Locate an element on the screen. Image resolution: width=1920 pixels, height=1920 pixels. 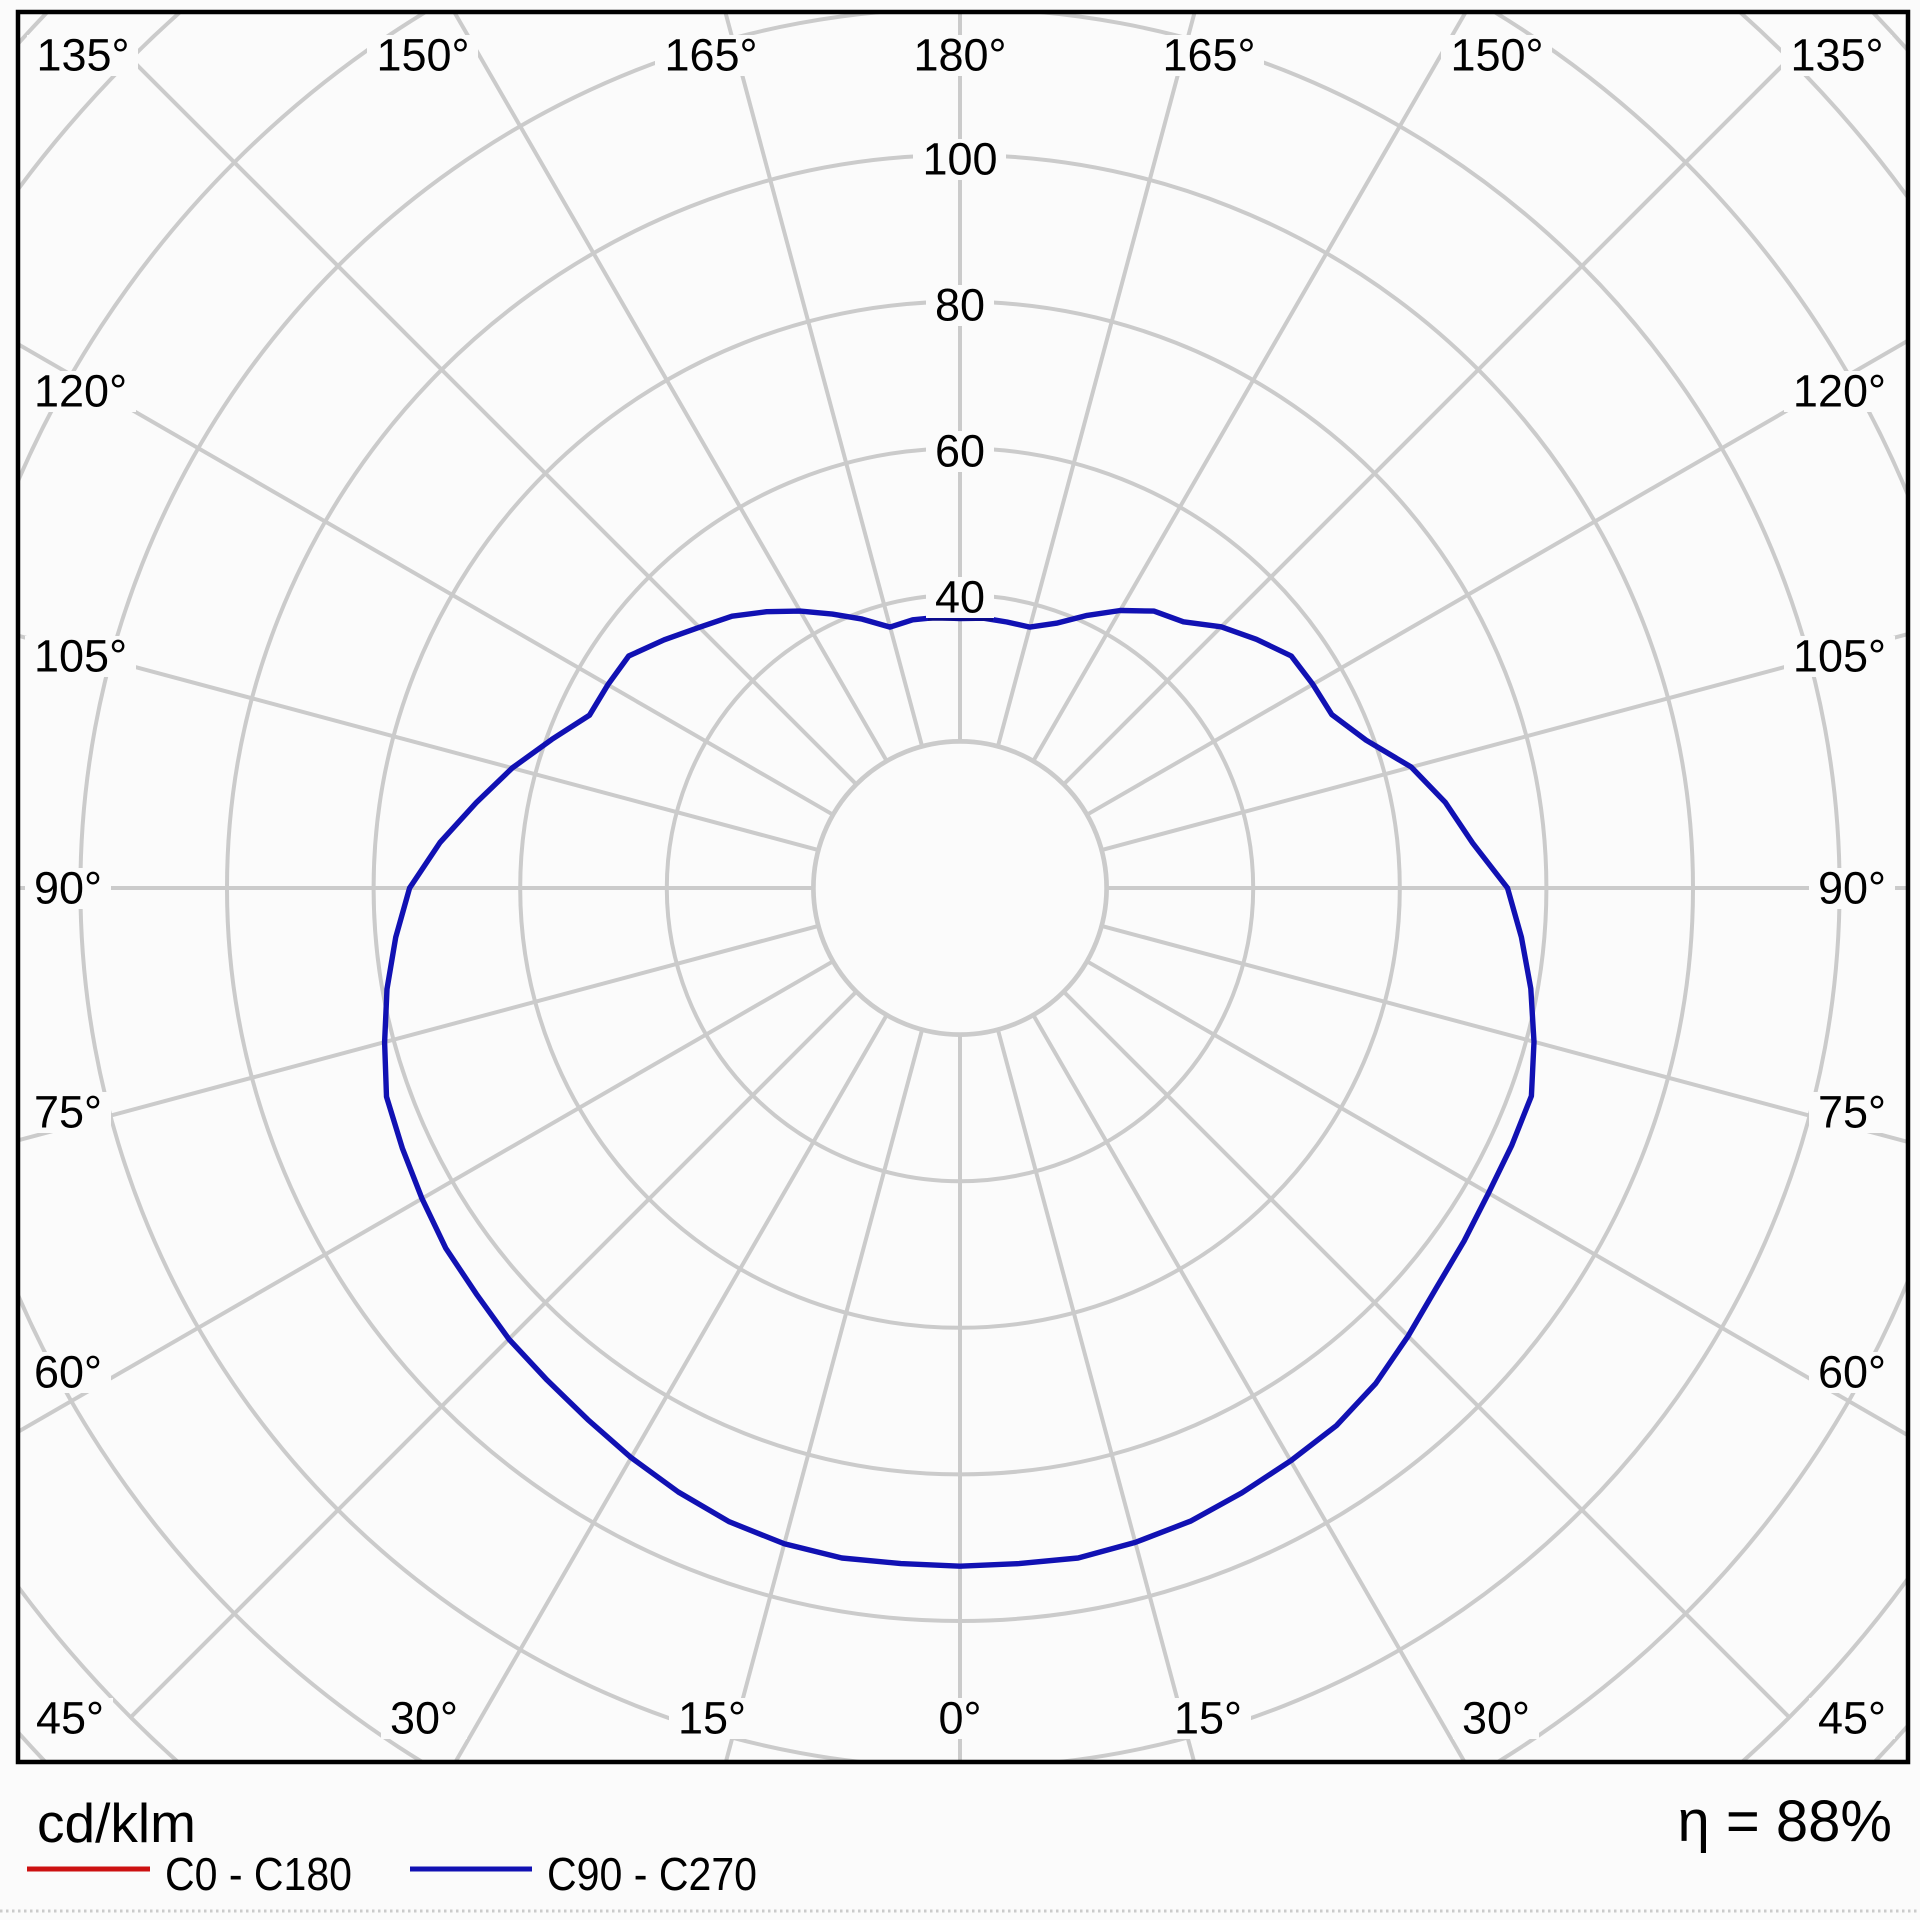
svg-text: 180° is located at coordinates (959, 55).